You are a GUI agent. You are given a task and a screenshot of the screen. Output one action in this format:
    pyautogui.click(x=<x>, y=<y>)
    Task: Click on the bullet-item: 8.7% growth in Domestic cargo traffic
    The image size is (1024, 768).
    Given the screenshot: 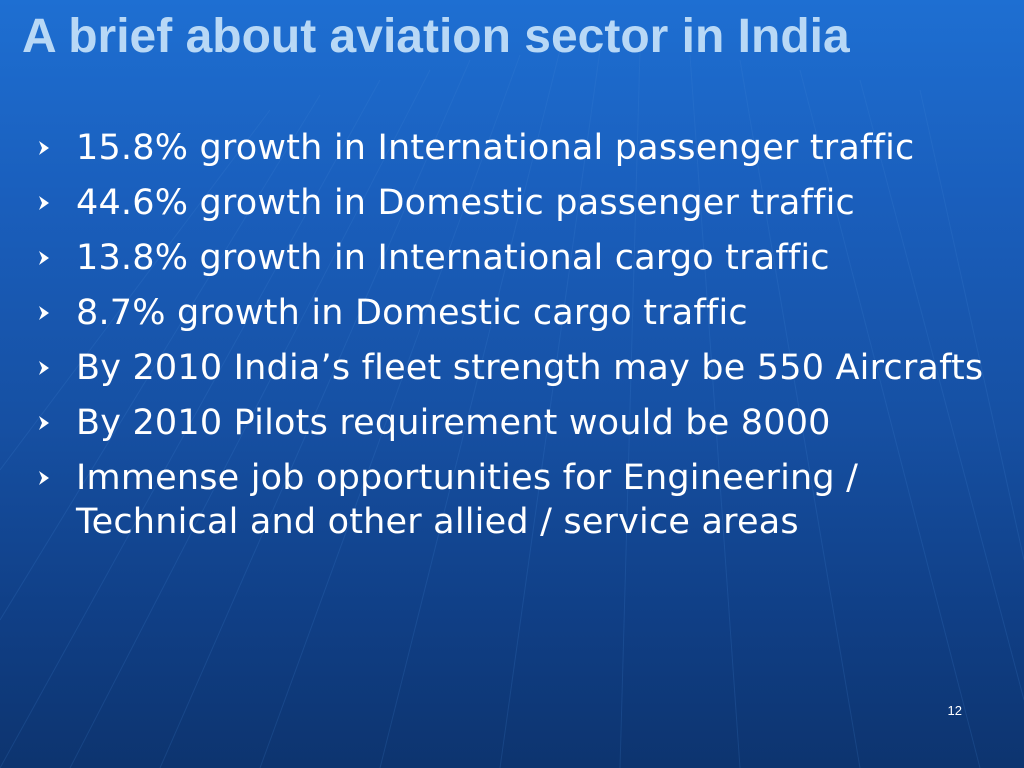 What is the action you would take?
    pyautogui.click(x=512, y=313)
    